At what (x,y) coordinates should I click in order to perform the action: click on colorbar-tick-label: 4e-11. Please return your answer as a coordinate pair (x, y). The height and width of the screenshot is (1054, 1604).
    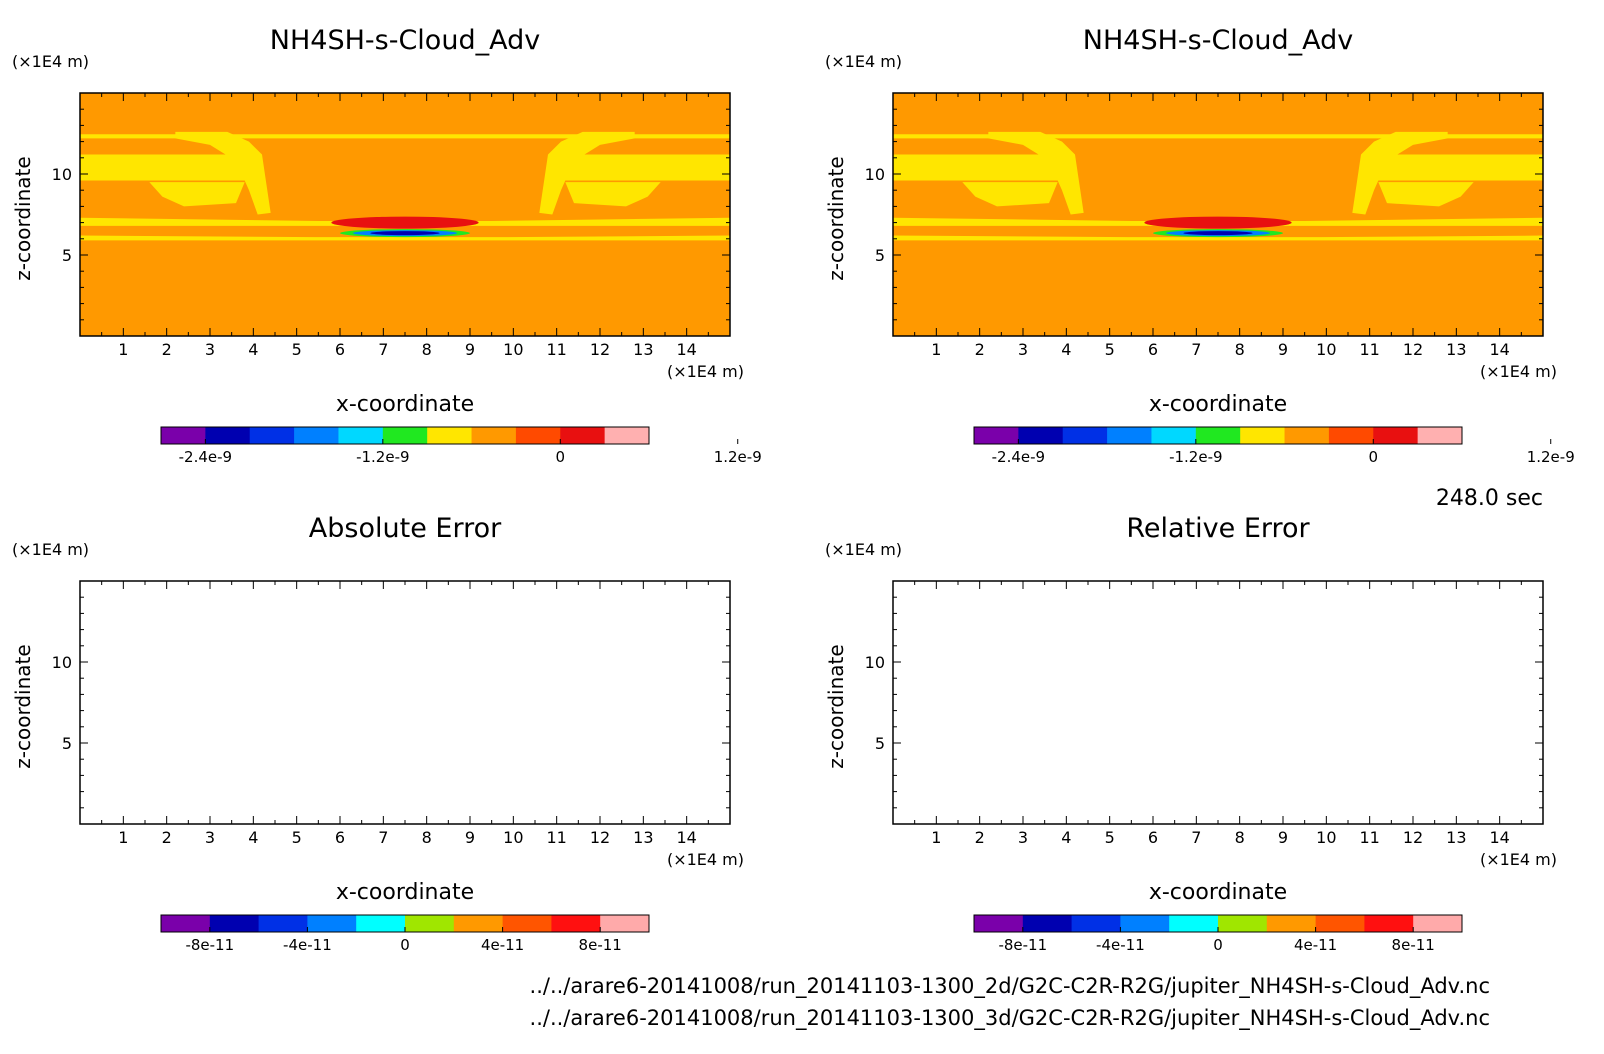
    Looking at the image, I should click on (1315, 945).